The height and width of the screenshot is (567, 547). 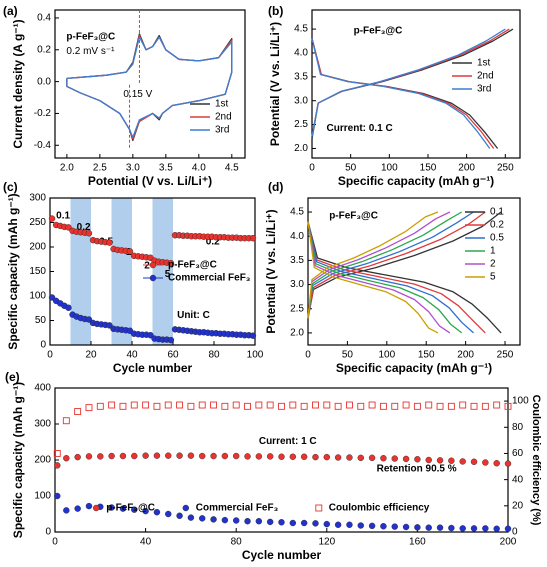 What do you see at coordinates (360, 128) in the screenshot?
I see `annotation: Current: 0.1 C` at bounding box center [360, 128].